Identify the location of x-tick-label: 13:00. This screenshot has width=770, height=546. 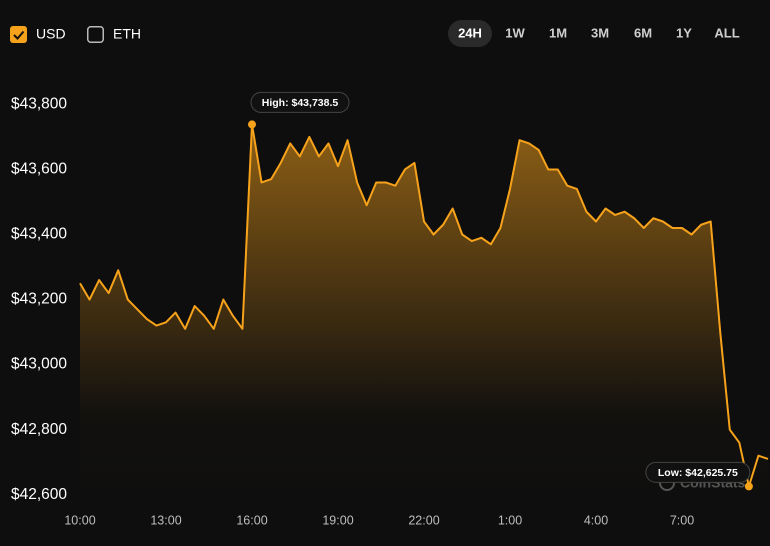
(165, 520).